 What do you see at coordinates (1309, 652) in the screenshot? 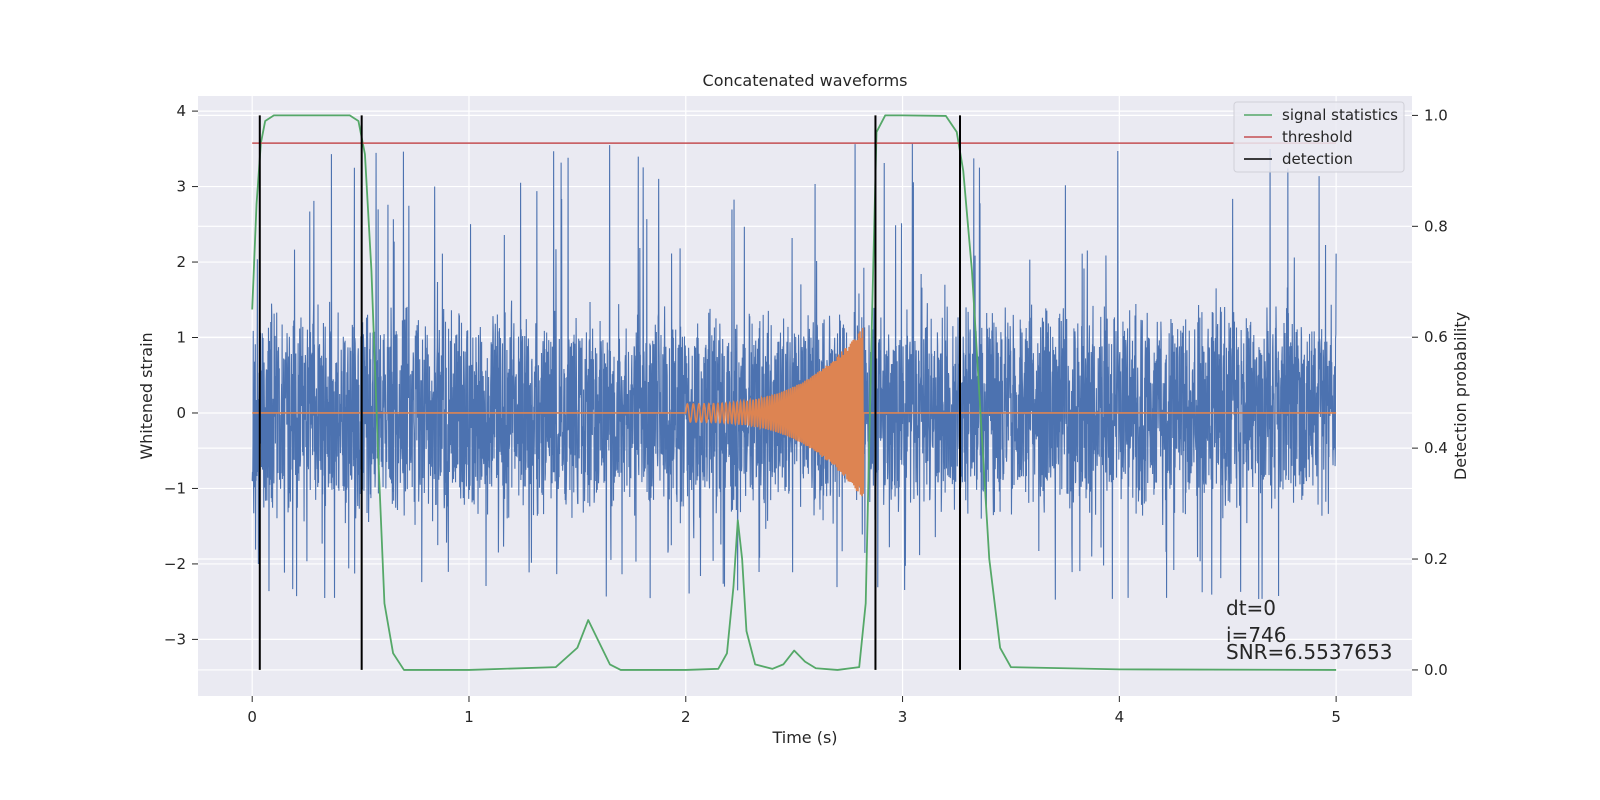
I see `annotation-snr: SNR=6.5537653` at bounding box center [1309, 652].